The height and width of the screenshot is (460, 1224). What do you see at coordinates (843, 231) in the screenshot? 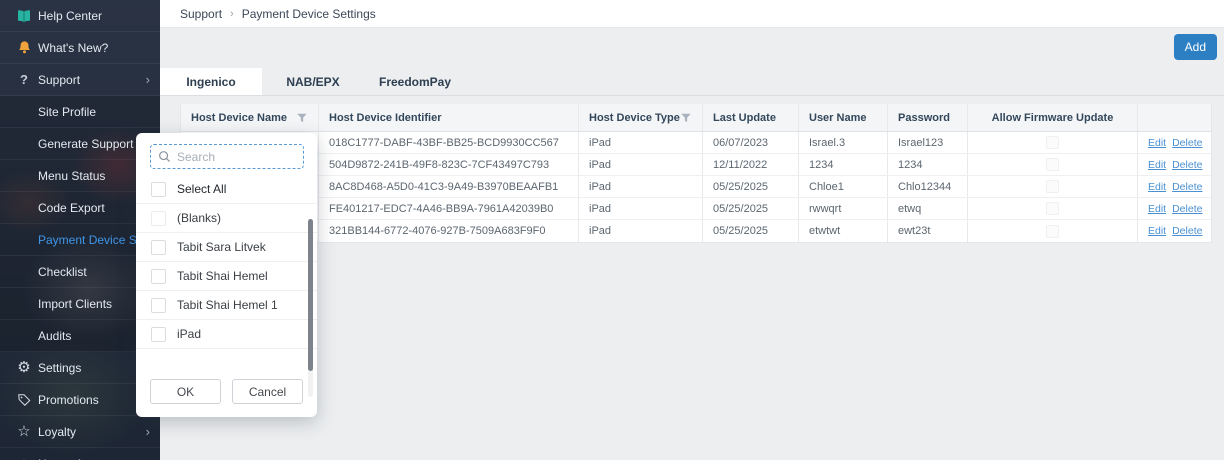
I see `cell-user: etwtwt` at bounding box center [843, 231].